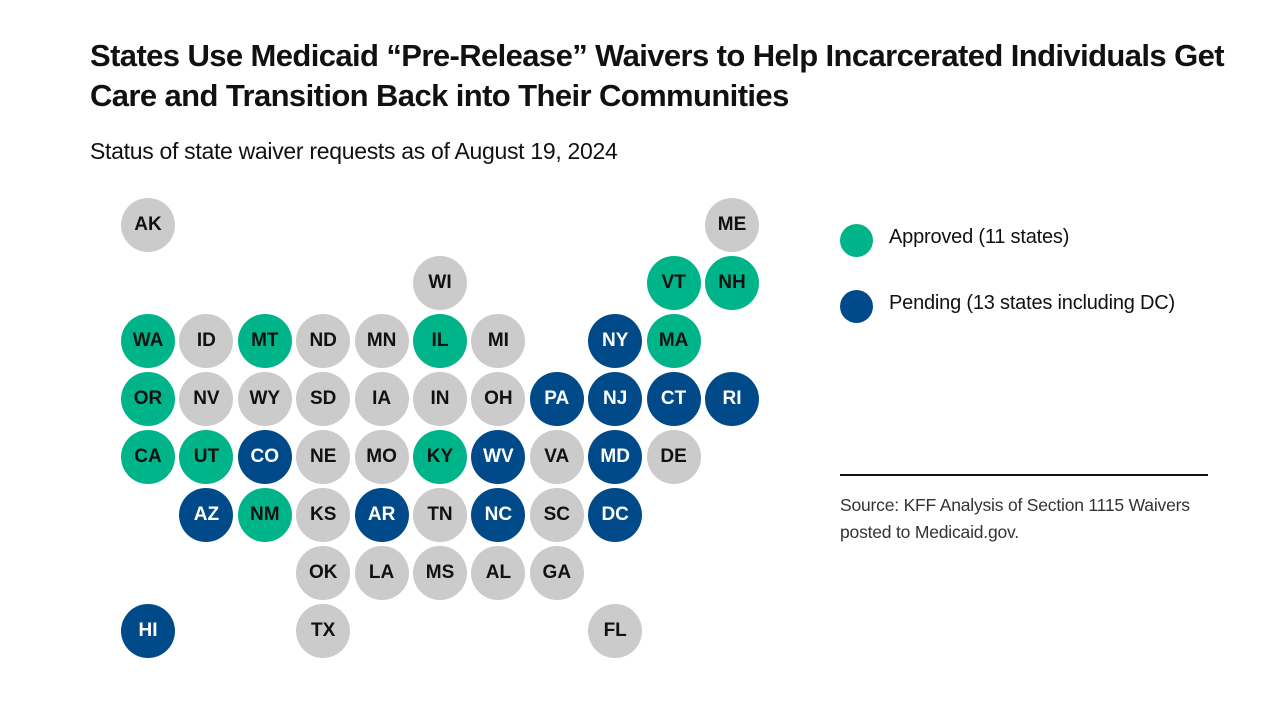 The image size is (1280, 720). What do you see at coordinates (381, 341) in the screenshot?
I see `state-tile-mn: MN` at bounding box center [381, 341].